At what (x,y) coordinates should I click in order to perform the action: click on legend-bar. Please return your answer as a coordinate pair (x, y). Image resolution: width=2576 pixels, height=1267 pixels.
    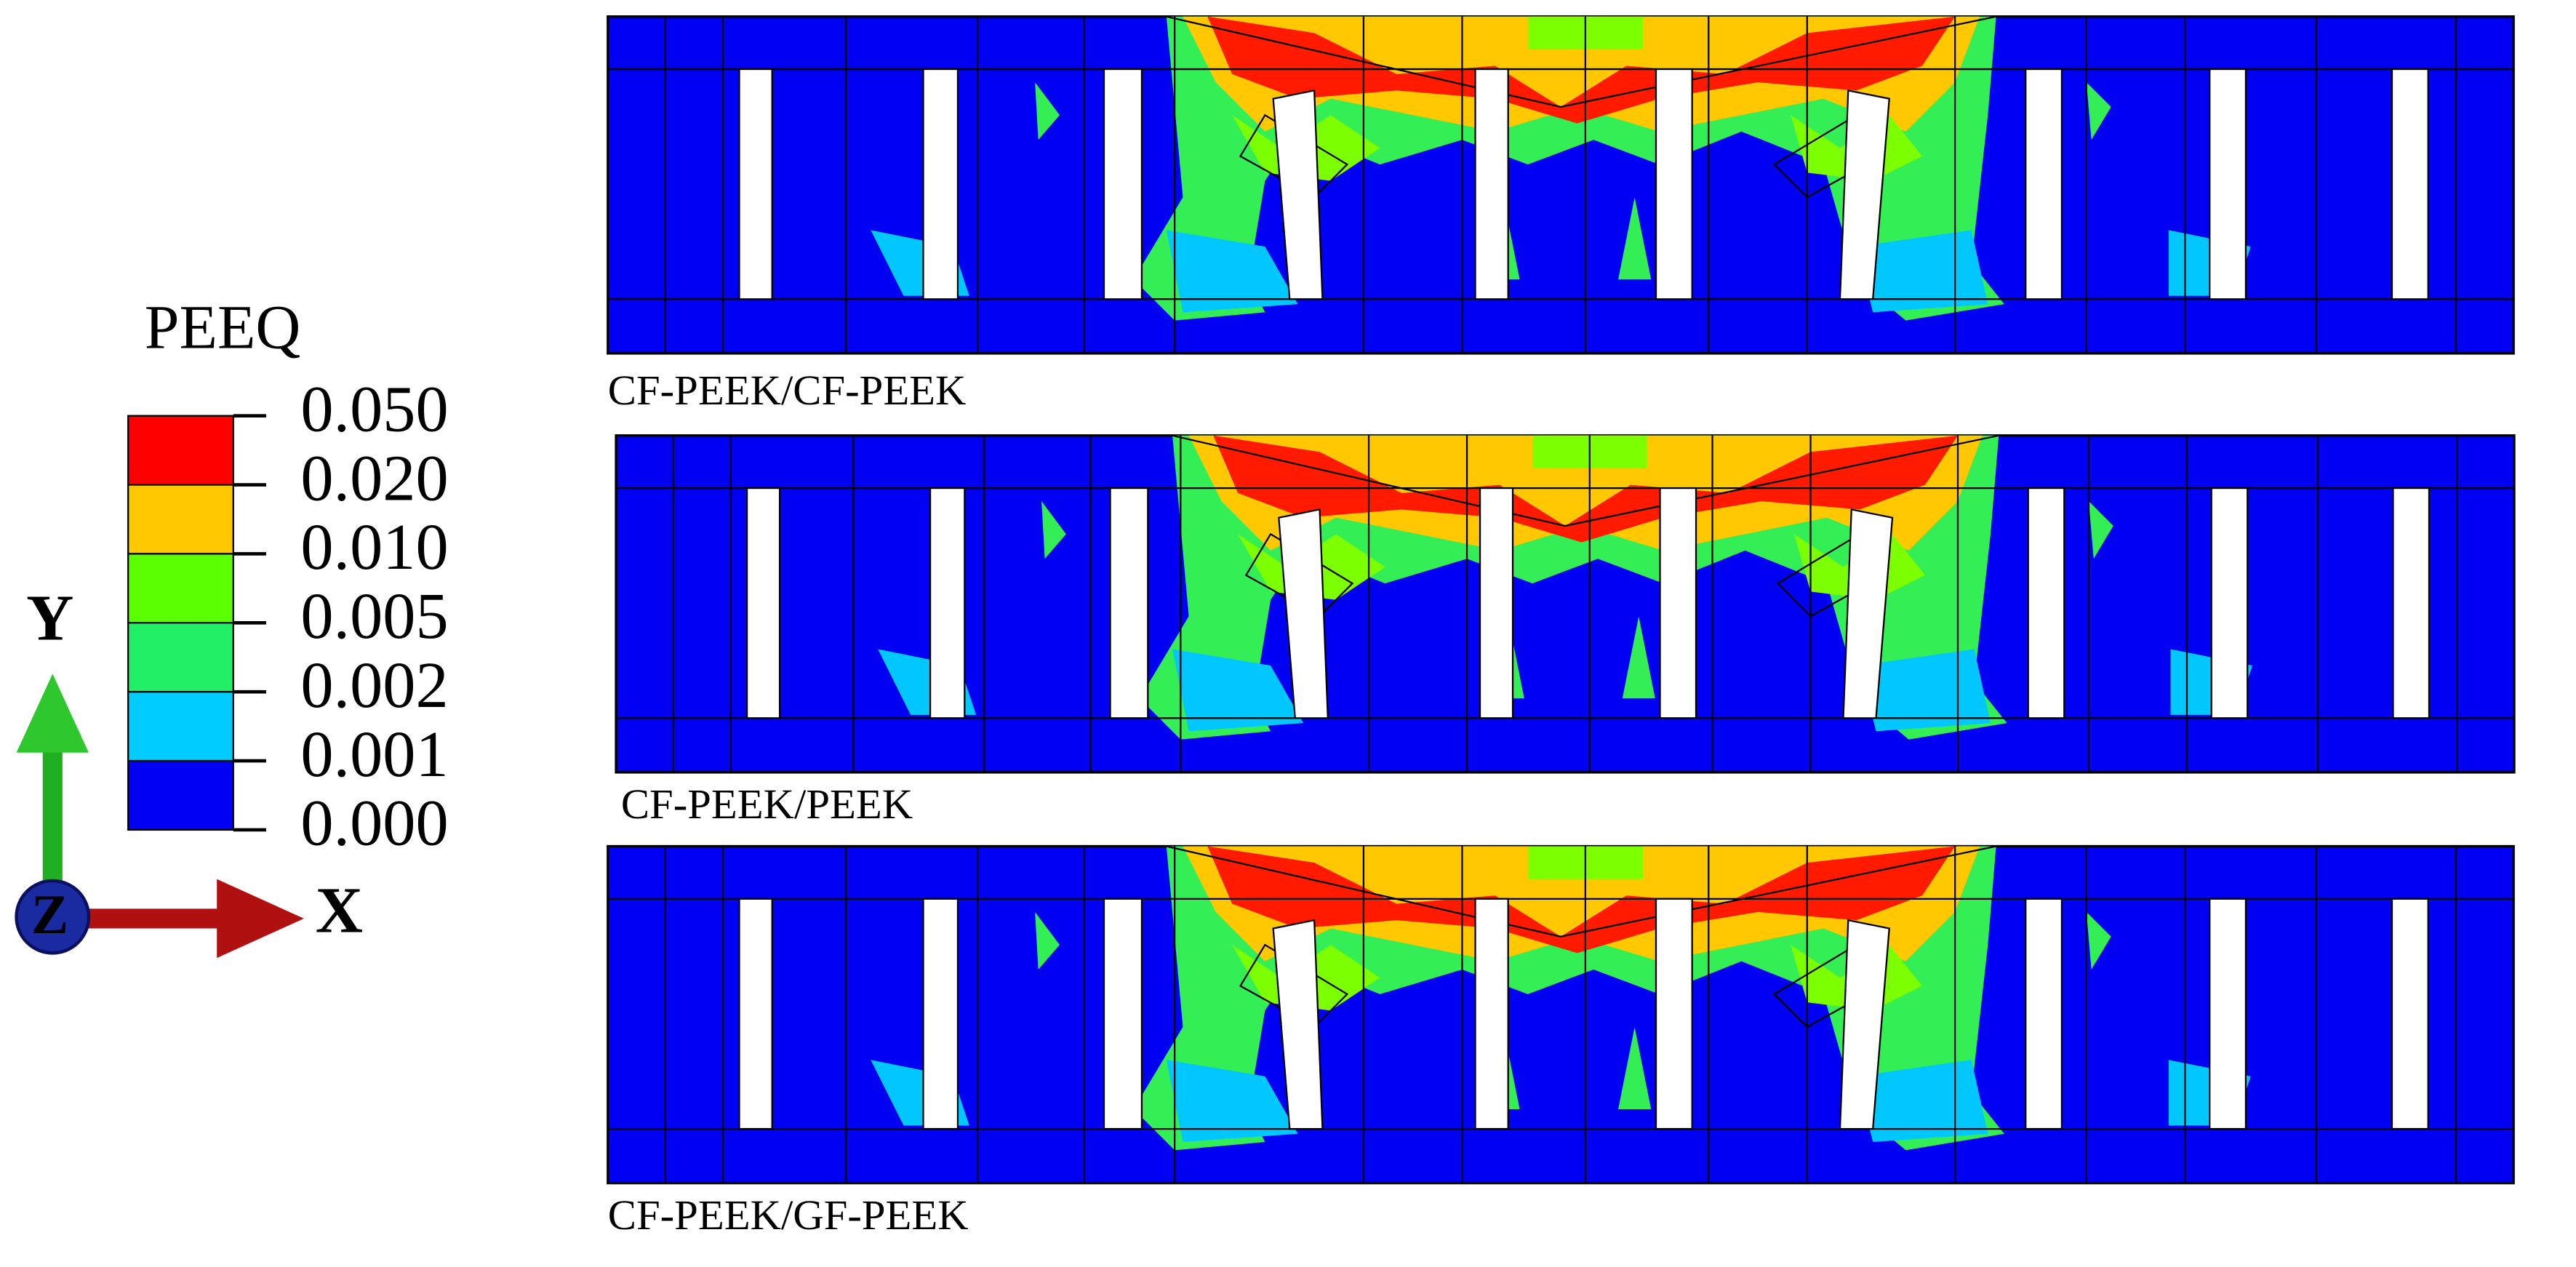
    Looking at the image, I should click on (180, 623).